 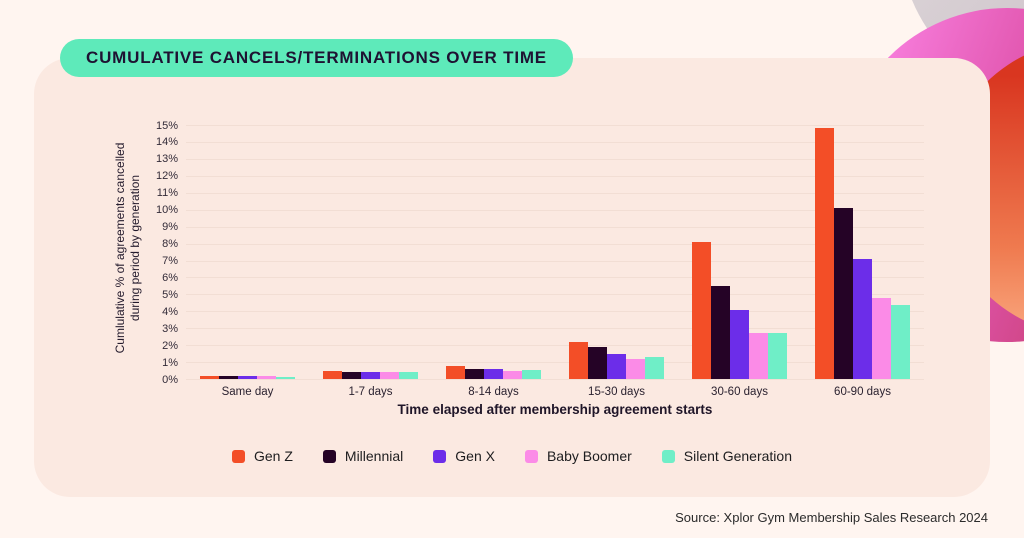 I want to click on legend-item-gen-x: Gen X, so click(x=464, y=456).